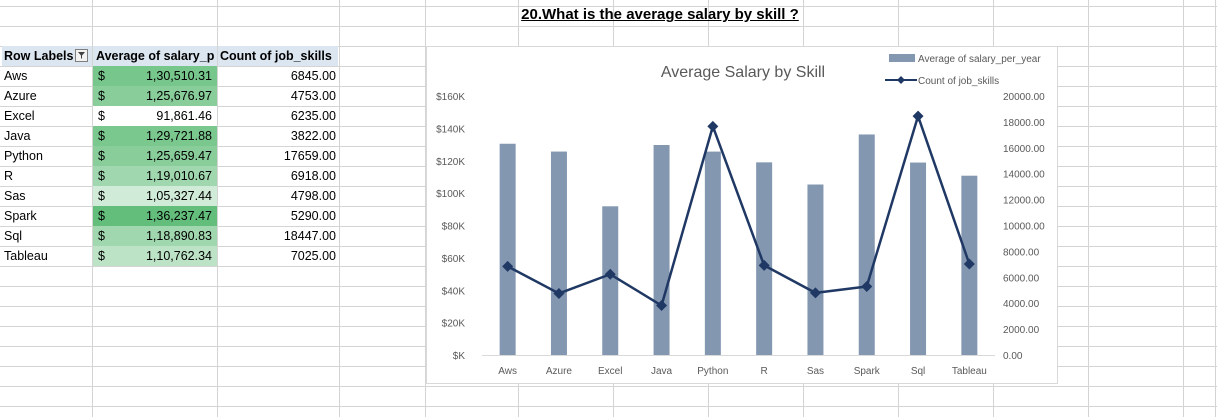 The height and width of the screenshot is (417, 1217). Describe the element at coordinates (26, 256) in the screenshot. I see `pivot-row-label: Tableau` at that location.